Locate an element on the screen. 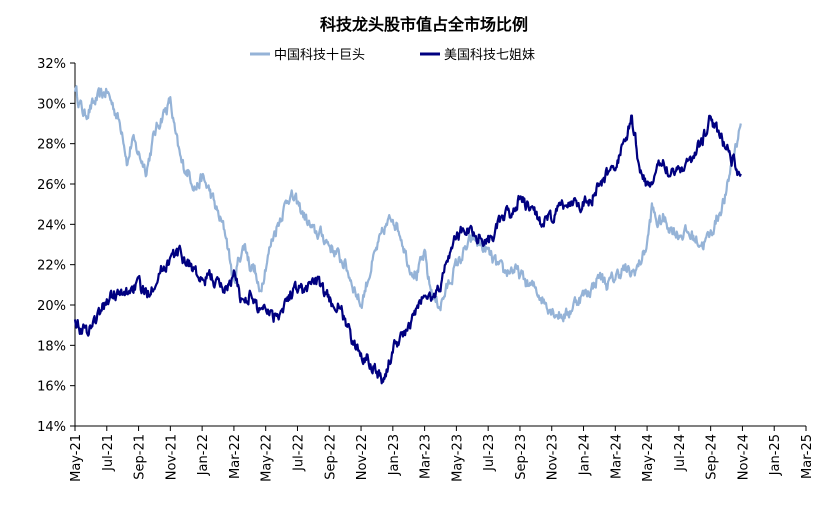 The width and height of the screenshot is (838, 509). x-tick-label: Mar-23 is located at coordinates (426, 456).